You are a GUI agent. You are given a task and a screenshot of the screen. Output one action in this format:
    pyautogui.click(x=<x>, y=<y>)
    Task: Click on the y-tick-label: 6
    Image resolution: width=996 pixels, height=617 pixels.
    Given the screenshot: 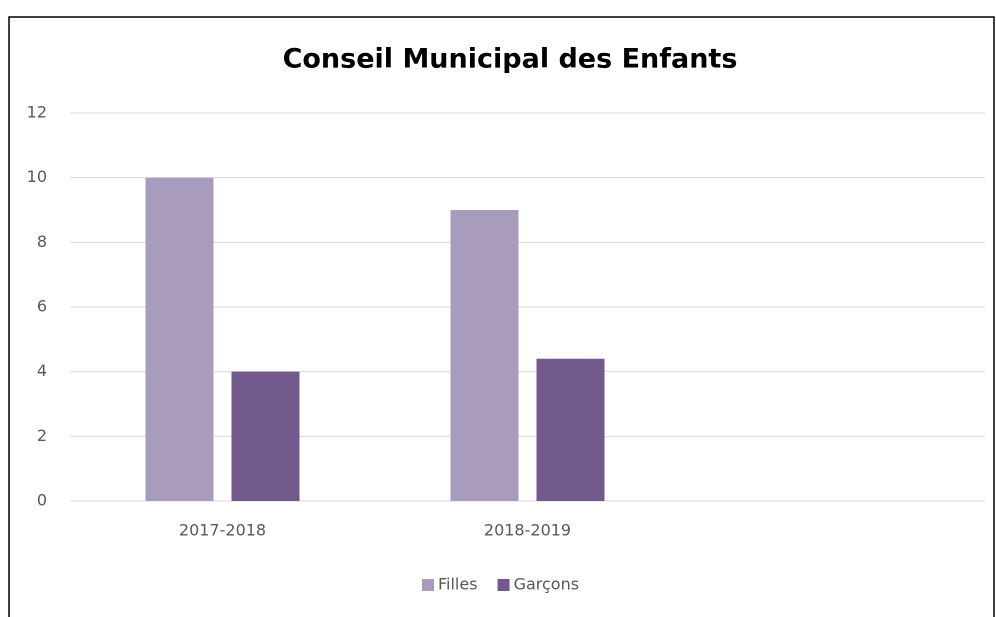 What is the action you would take?
    pyautogui.click(x=42, y=306)
    